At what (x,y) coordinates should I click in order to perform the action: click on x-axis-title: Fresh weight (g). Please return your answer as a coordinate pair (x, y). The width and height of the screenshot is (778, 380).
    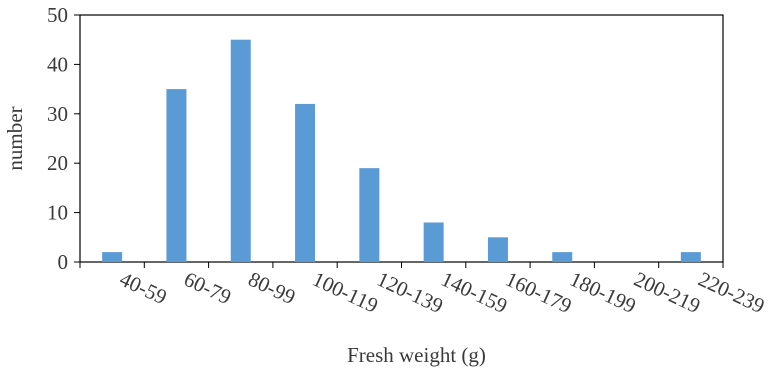
    Looking at the image, I should click on (416, 355).